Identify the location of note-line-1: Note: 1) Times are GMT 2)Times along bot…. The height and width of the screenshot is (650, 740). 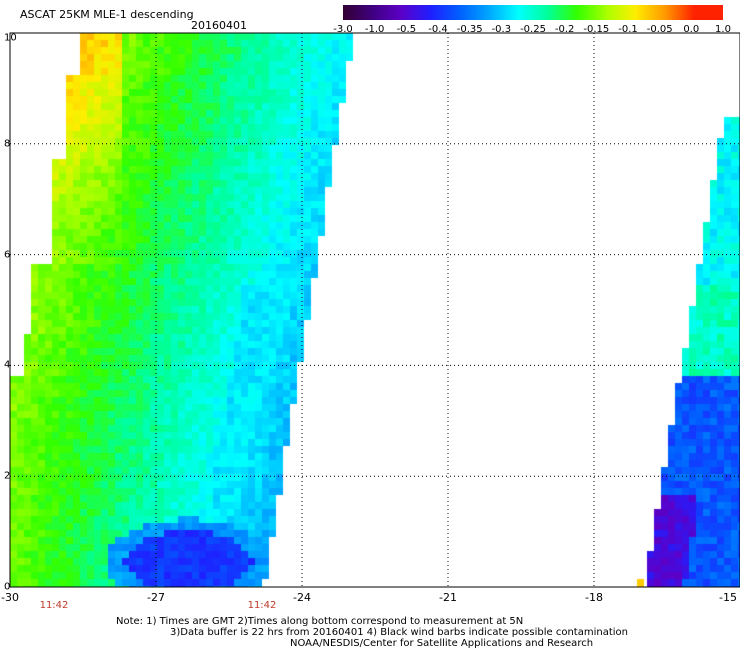
(320, 621).